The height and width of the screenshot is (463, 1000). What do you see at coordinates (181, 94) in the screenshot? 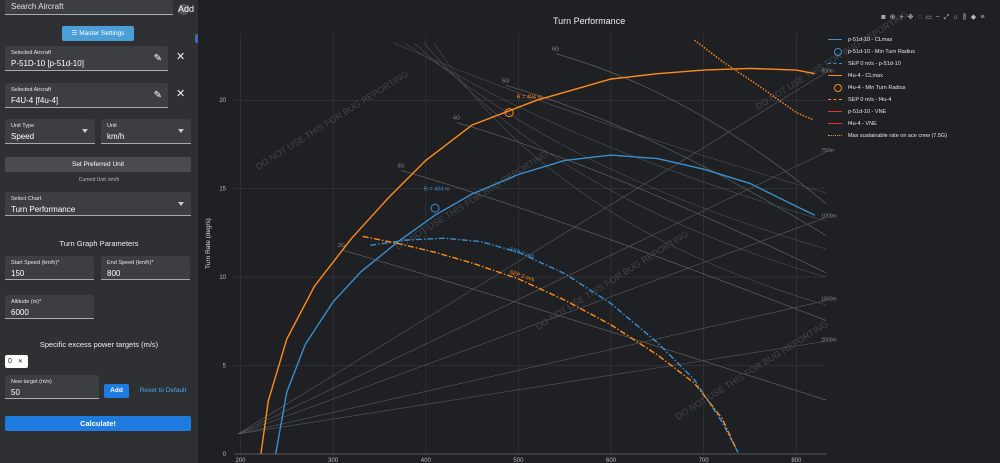
I see `remove-aircraft-2-icon: ✕` at bounding box center [181, 94].